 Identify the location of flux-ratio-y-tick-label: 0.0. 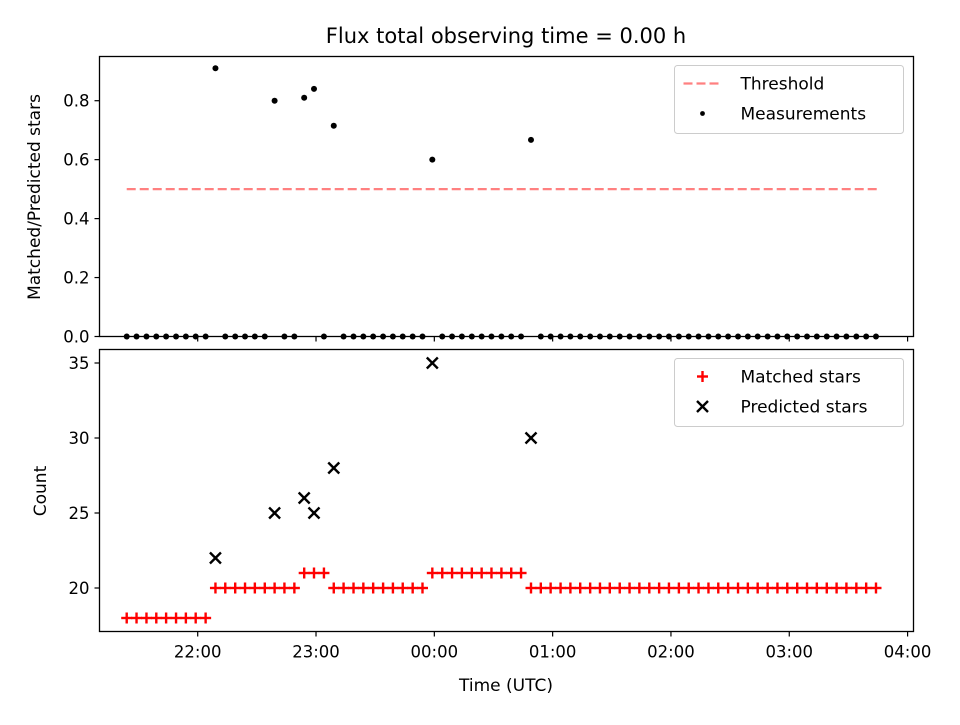
(76, 337).